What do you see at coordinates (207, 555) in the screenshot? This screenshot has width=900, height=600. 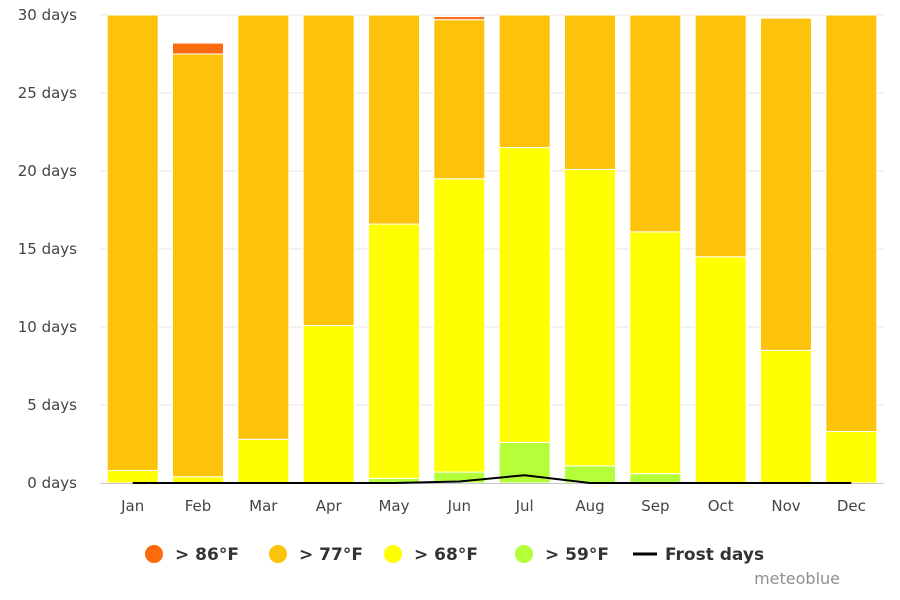 I see `legend-label: > 86°F` at bounding box center [207, 555].